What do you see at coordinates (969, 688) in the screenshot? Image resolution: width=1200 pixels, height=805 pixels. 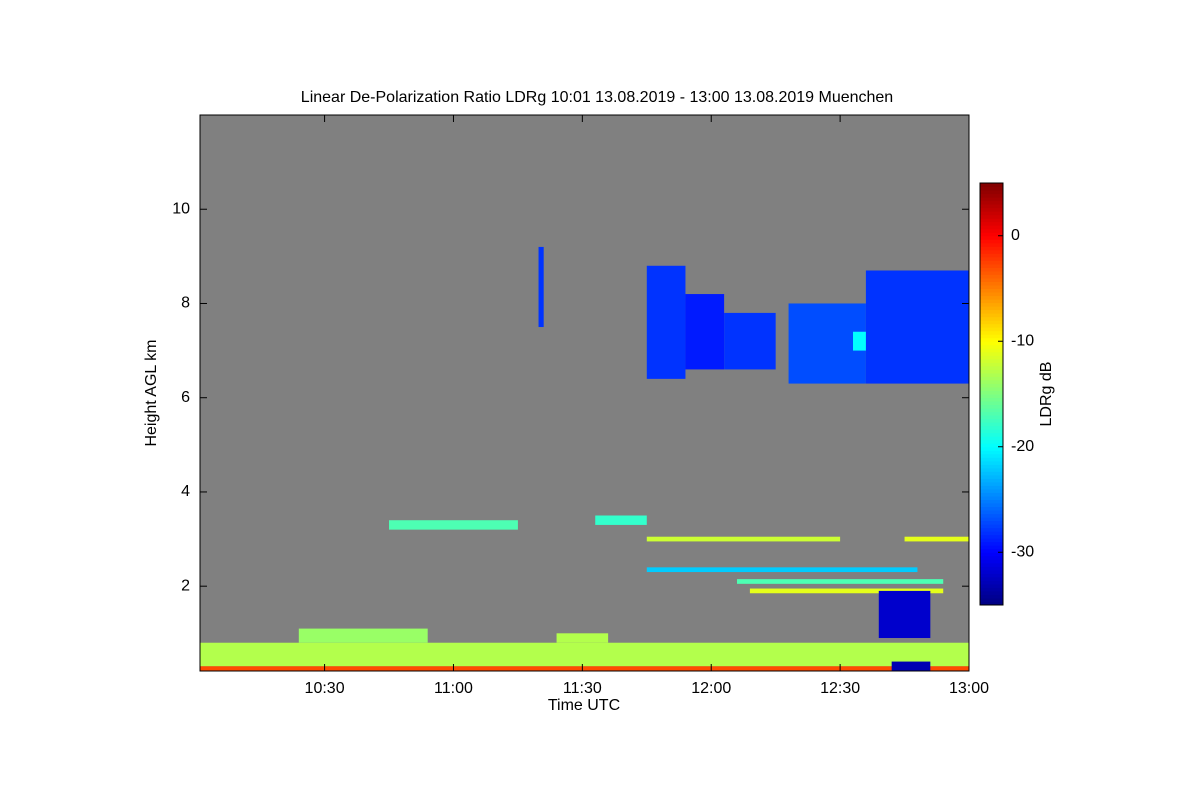 I see `x-tick-label: 13:00` at bounding box center [969, 688].